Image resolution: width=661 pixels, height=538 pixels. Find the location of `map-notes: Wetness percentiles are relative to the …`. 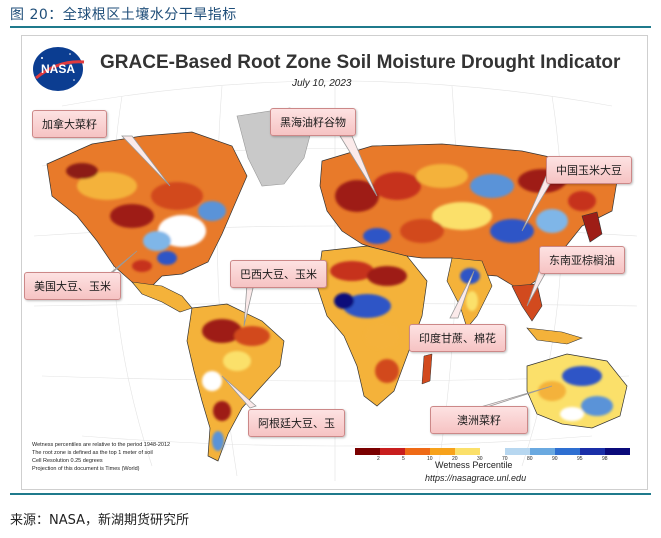

map-notes: Wetness percentiles are relative to the … is located at coordinates (101, 457).